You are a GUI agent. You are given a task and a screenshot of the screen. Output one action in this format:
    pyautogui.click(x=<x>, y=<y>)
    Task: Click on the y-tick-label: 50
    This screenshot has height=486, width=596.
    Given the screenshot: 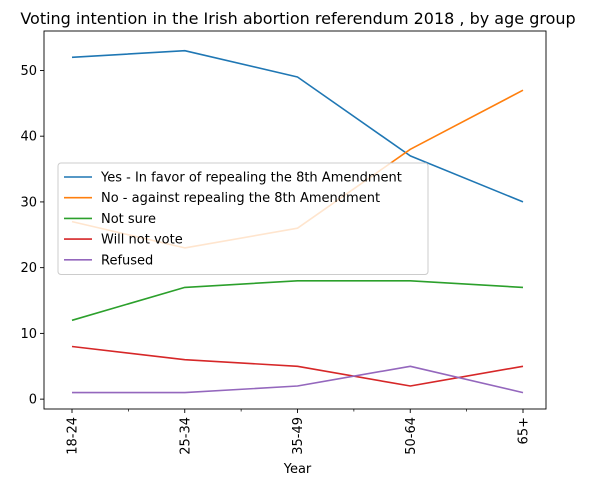 What is the action you would take?
    pyautogui.click(x=28, y=71)
    